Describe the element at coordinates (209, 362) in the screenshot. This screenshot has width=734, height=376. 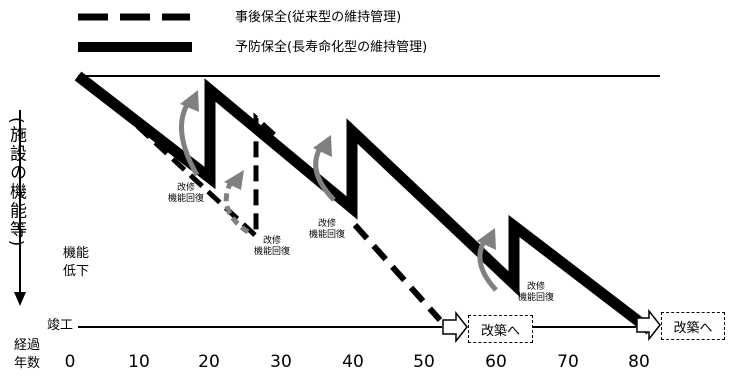
I see `x-tick-20: 20` at that location.